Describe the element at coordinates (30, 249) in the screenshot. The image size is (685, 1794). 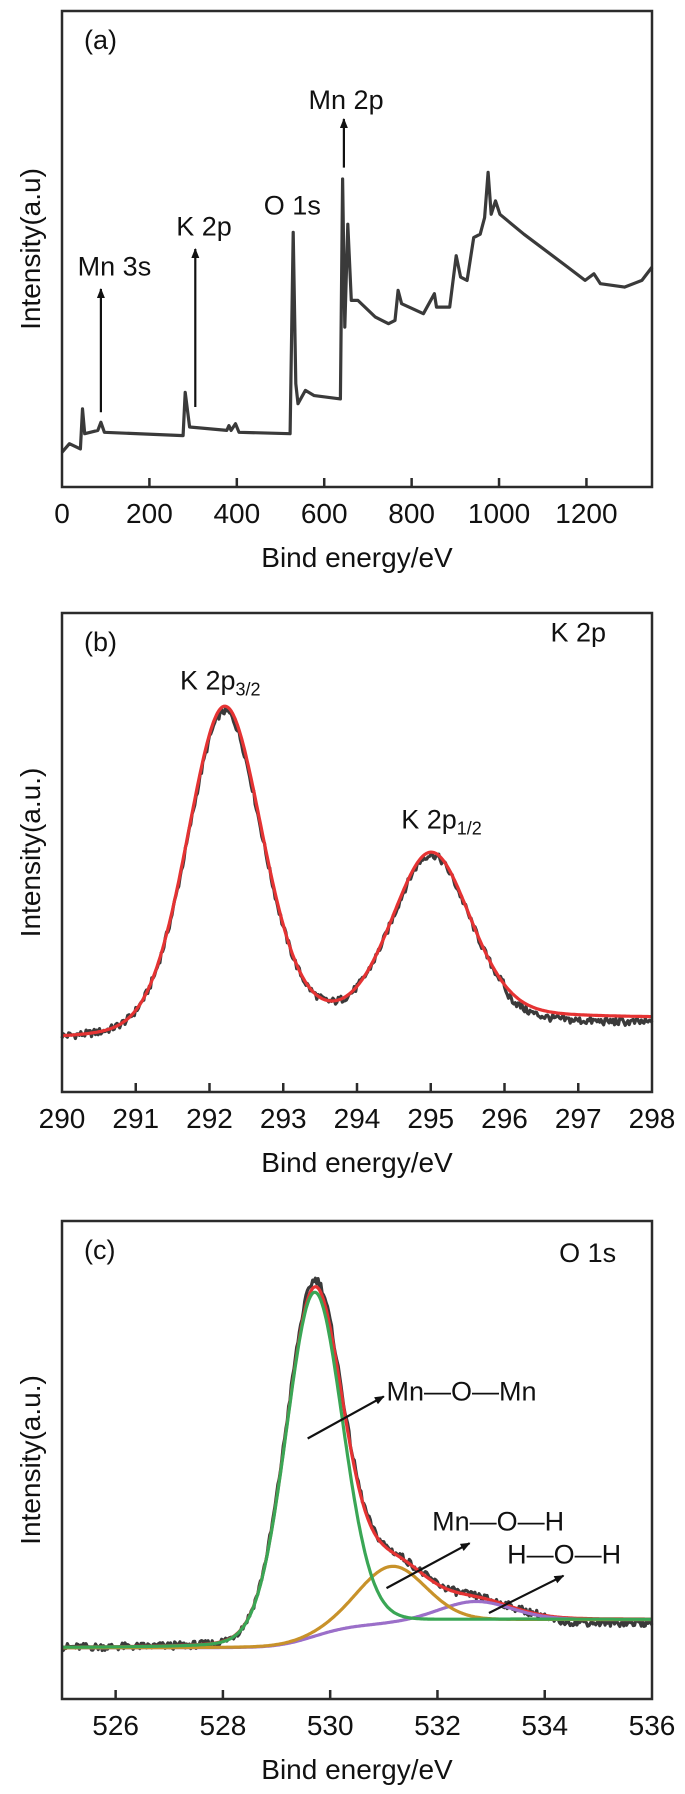
I see `y-axis-label: Intensity(a.u)` at that location.